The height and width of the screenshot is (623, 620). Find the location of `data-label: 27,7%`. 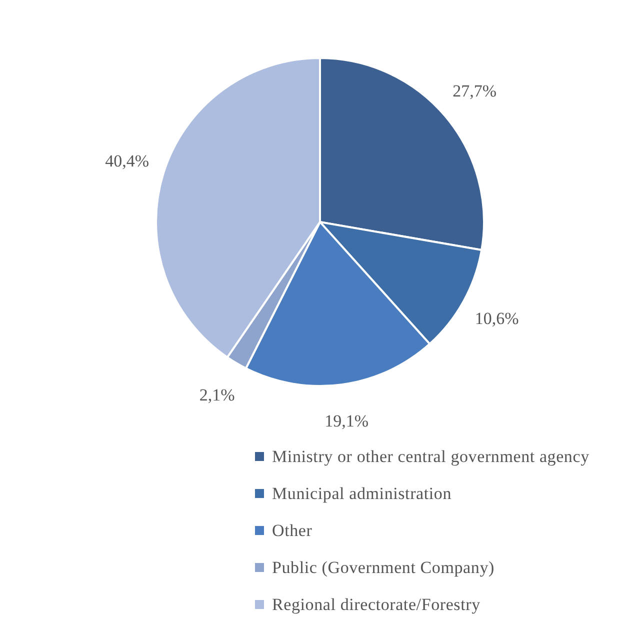

data-label: 27,7% is located at coordinates (474, 90).